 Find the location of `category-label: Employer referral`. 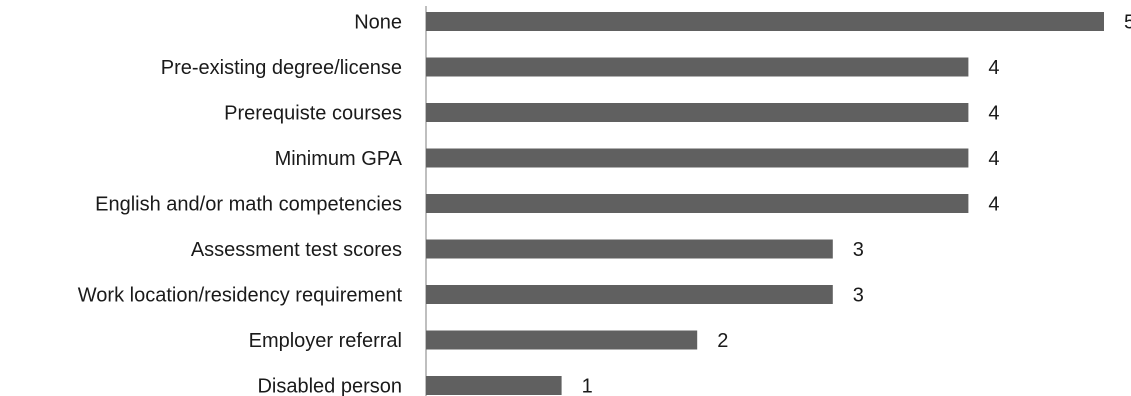

category-label: Employer referral is located at coordinates (325, 341).